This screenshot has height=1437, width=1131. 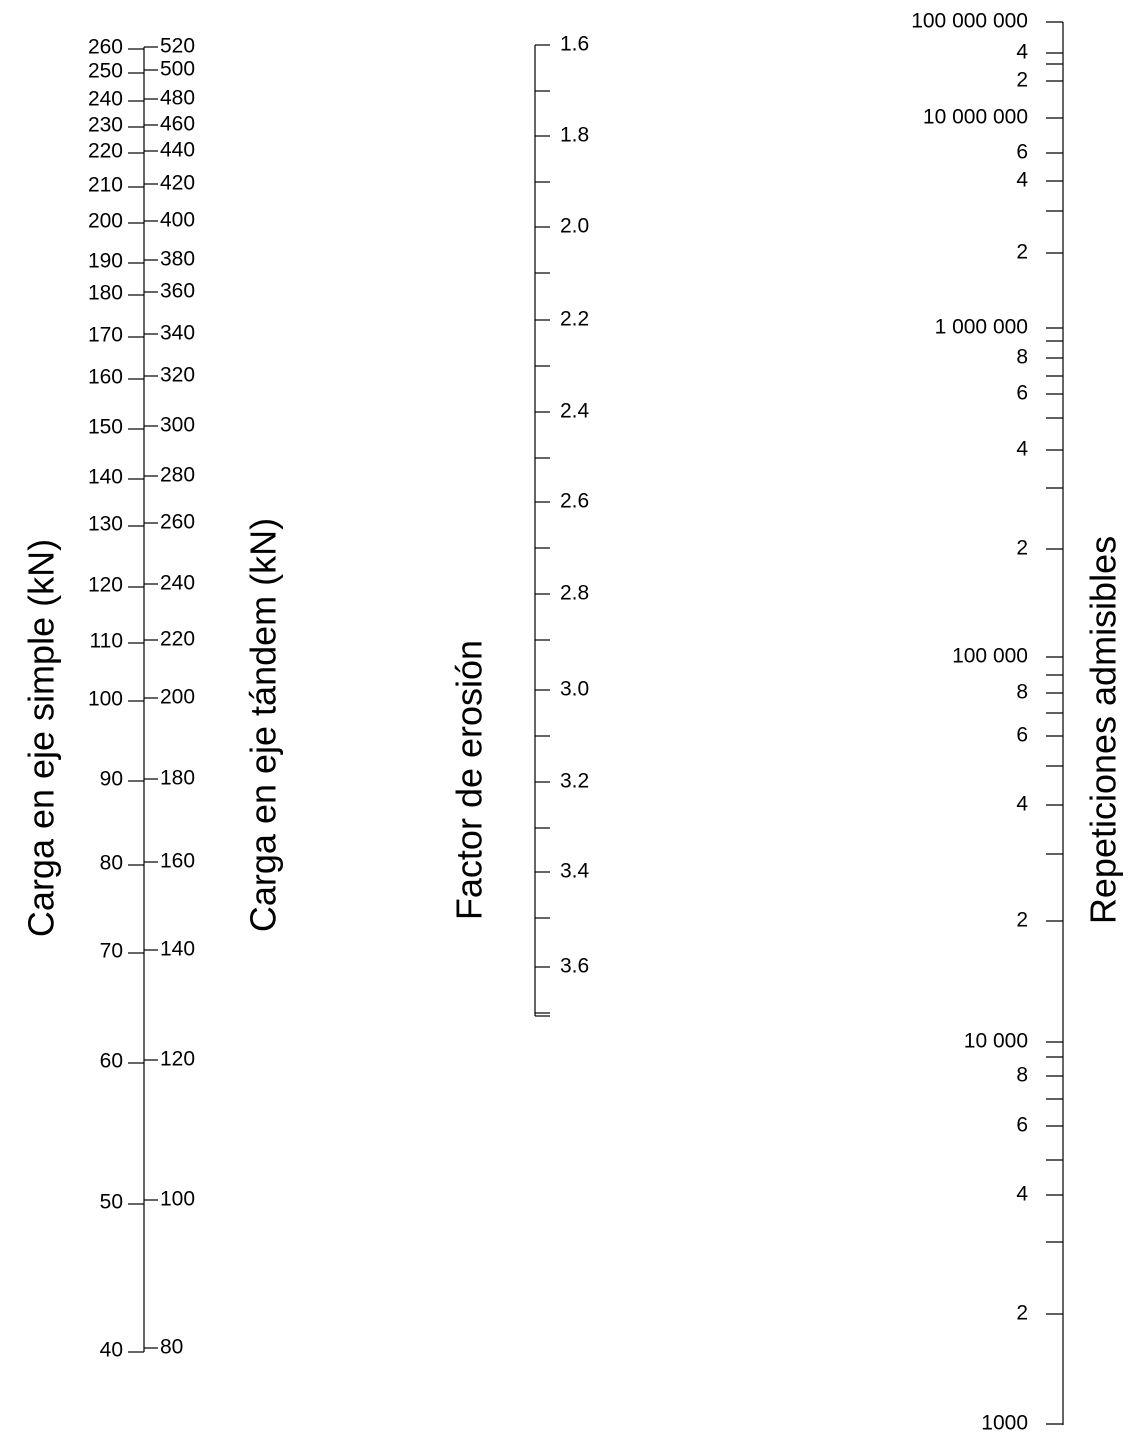 I want to click on tick-label: 460, so click(x=177, y=124).